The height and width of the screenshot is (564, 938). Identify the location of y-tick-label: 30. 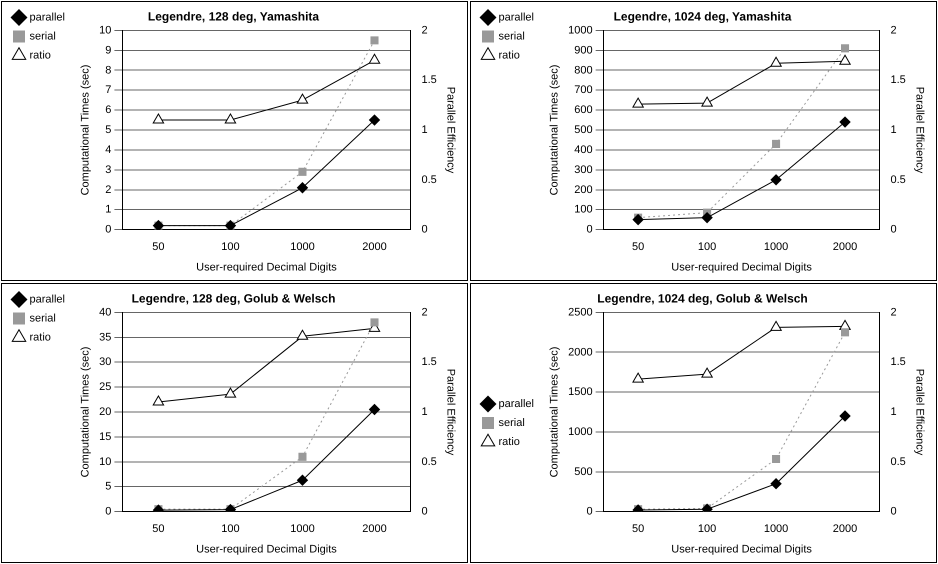
(105, 362).